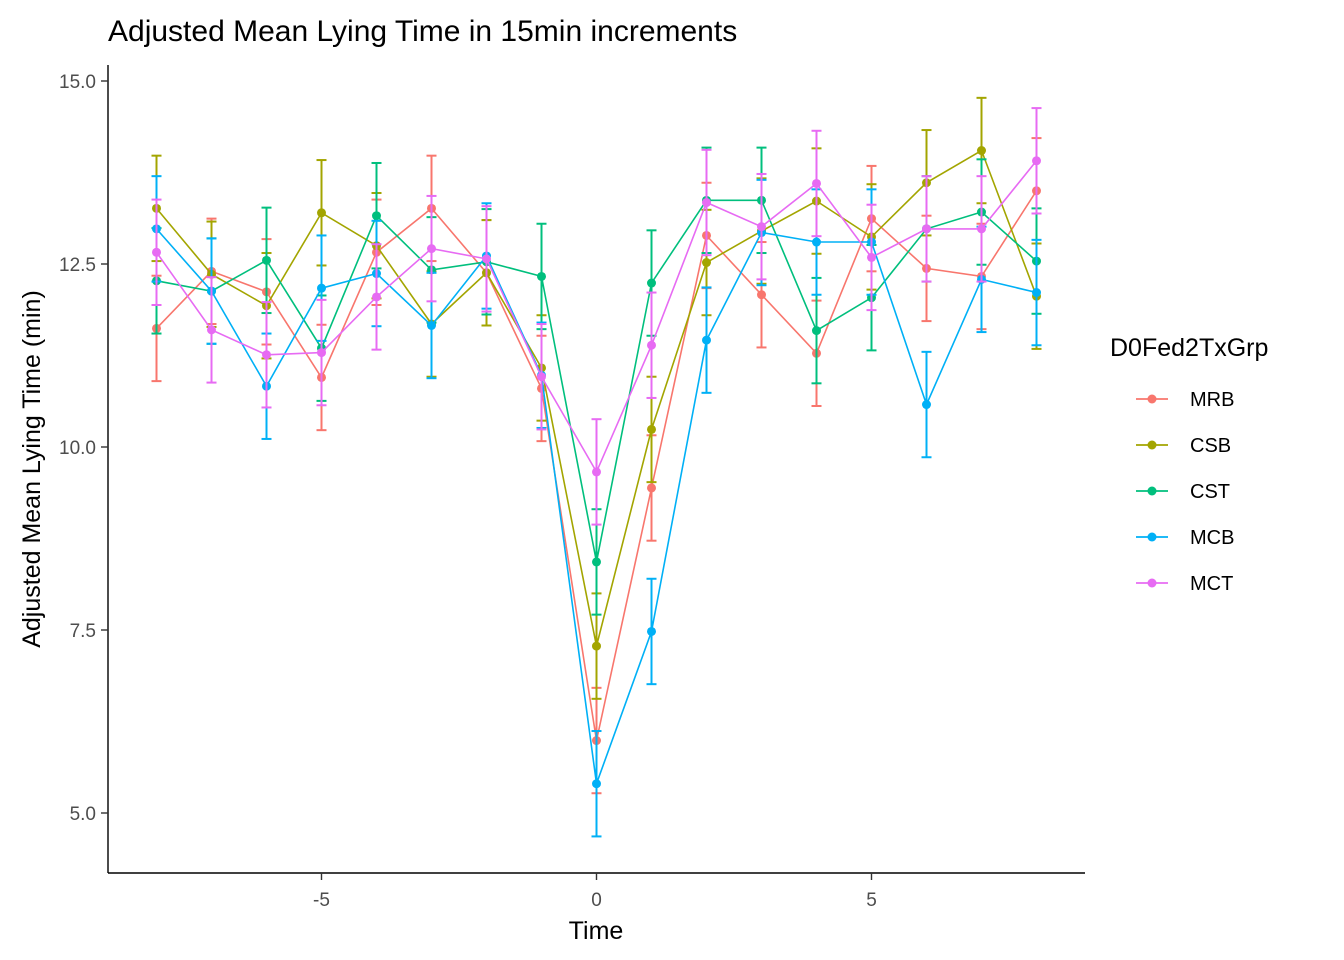 This screenshot has height=960, width=1344. What do you see at coordinates (77, 448) in the screenshot?
I see `y-tick-label: 10.0` at bounding box center [77, 448].